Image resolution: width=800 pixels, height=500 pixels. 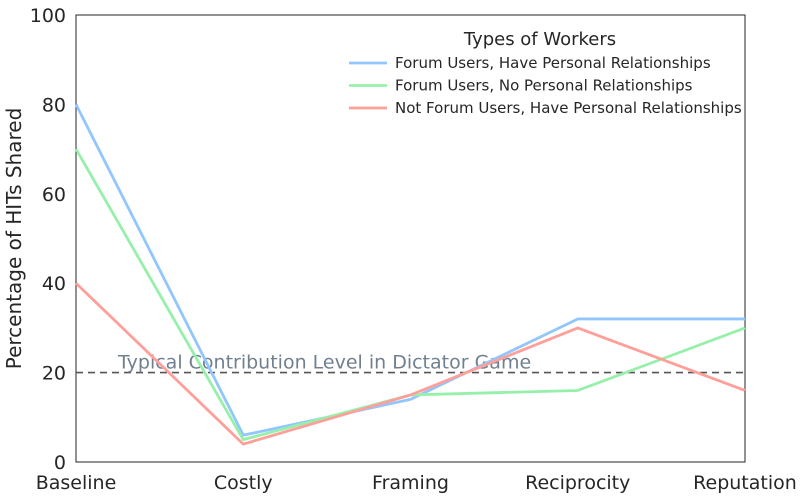 What do you see at coordinates (60, 463) in the screenshot?
I see `y-tick-label: 0` at bounding box center [60, 463].